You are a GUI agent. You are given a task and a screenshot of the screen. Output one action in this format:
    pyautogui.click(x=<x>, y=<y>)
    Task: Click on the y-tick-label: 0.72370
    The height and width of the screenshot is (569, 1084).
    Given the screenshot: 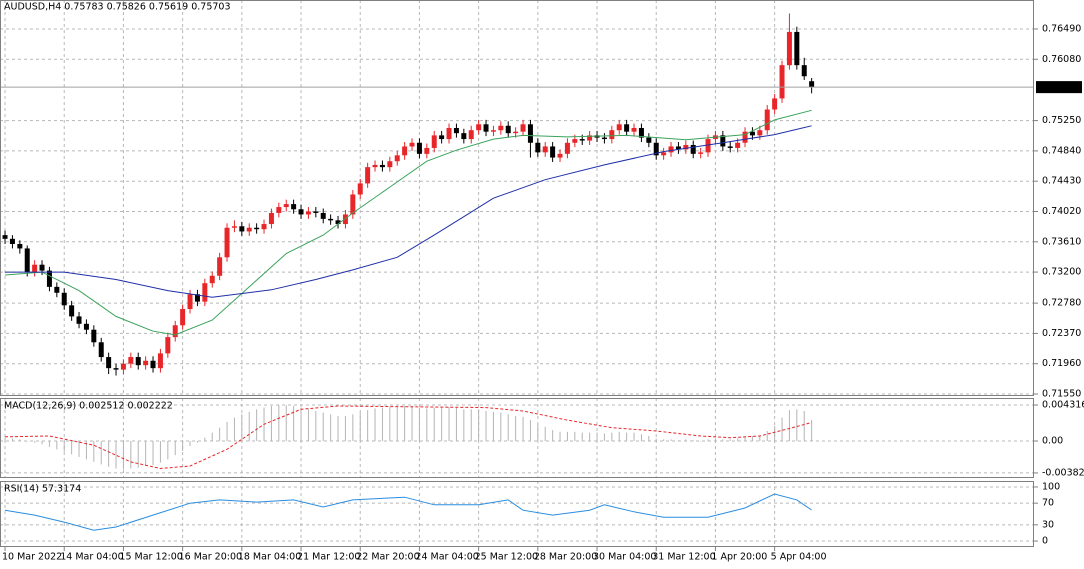 What is the action you would take?
    pyautogui.click(x=1061, y=333)
    